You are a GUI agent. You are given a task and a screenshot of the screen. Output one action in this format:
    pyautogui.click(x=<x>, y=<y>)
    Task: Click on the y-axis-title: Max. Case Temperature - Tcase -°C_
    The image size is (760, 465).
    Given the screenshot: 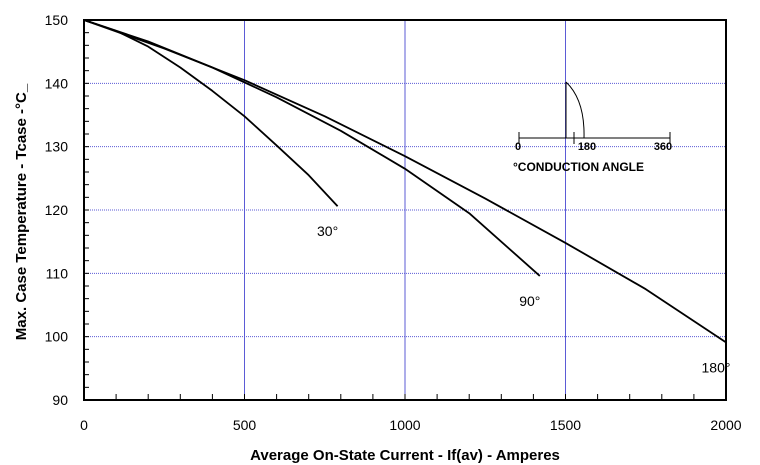 What is the action you would take?
    pyautogui.click(x=21, y=211)
    